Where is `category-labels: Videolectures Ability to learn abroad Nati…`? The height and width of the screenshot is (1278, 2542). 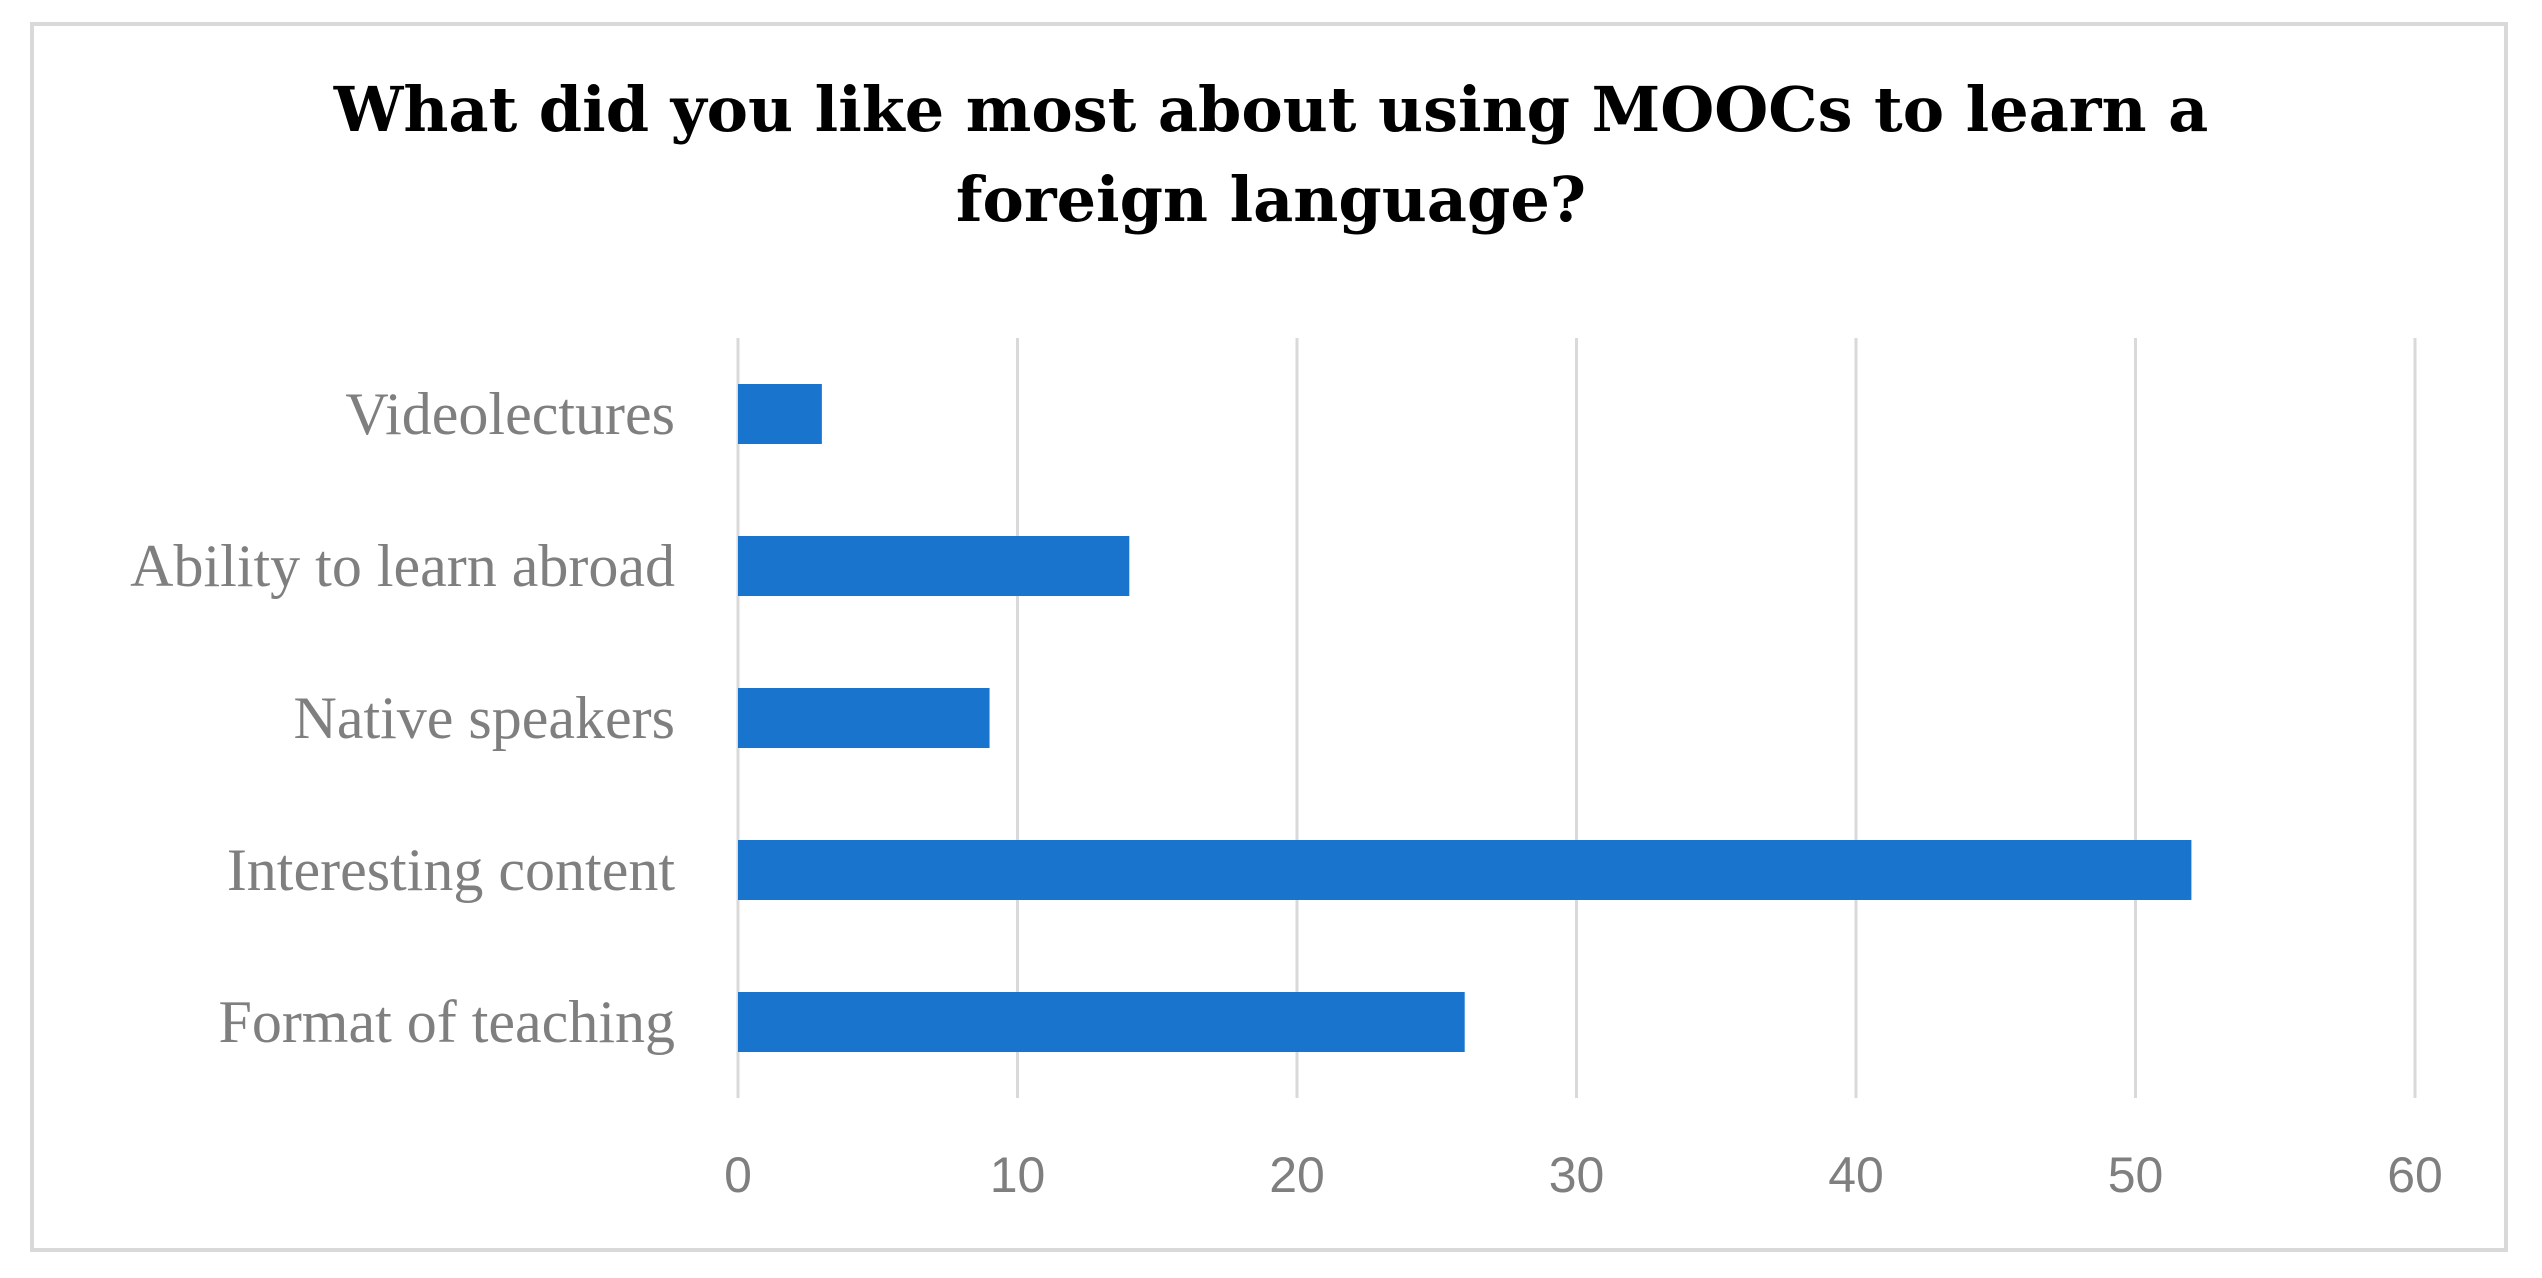
category-labels: Videolectures Ability to learn abroad Nati… is located at coordinates (402, 718).